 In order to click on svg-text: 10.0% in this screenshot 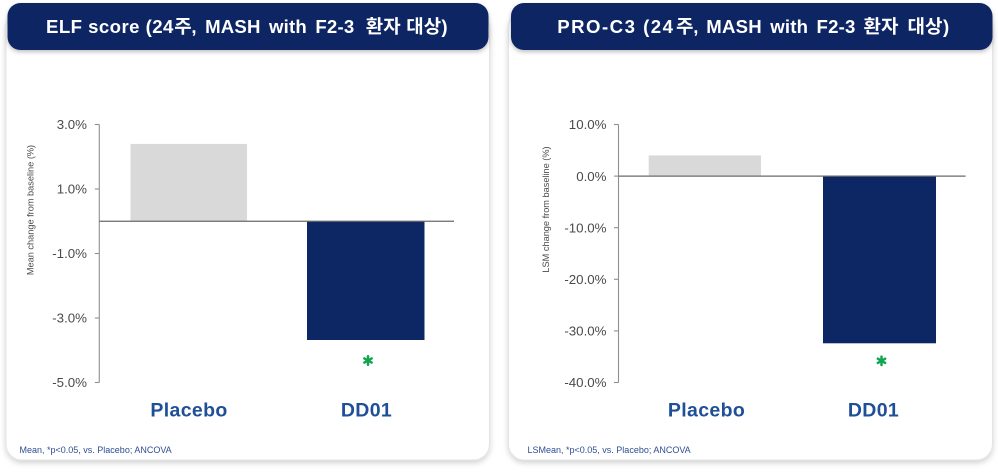, I will do `click(588, 124)`.